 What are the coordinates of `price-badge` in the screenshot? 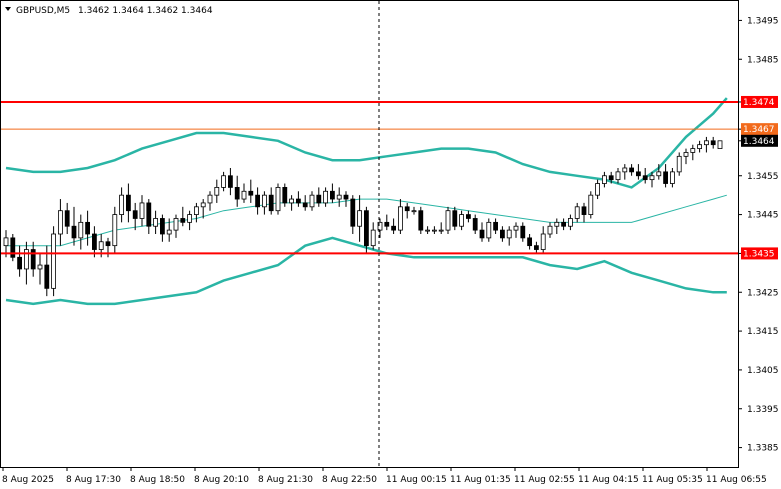 It's located at (759, 101).